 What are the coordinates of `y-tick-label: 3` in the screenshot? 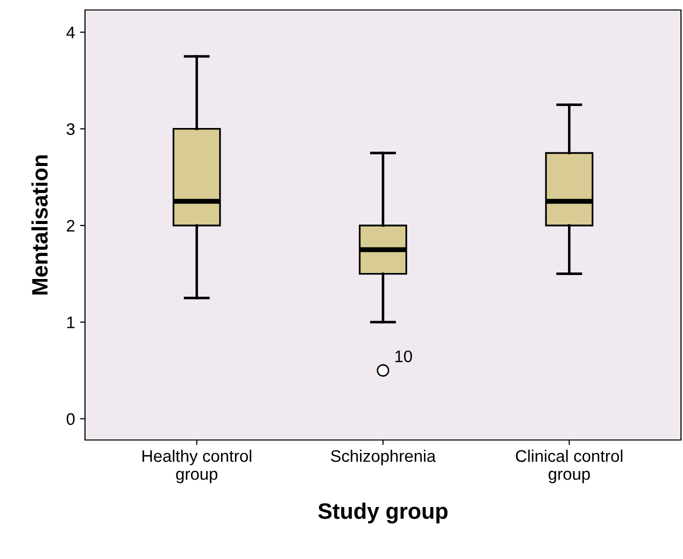 It's located at (70, 129).